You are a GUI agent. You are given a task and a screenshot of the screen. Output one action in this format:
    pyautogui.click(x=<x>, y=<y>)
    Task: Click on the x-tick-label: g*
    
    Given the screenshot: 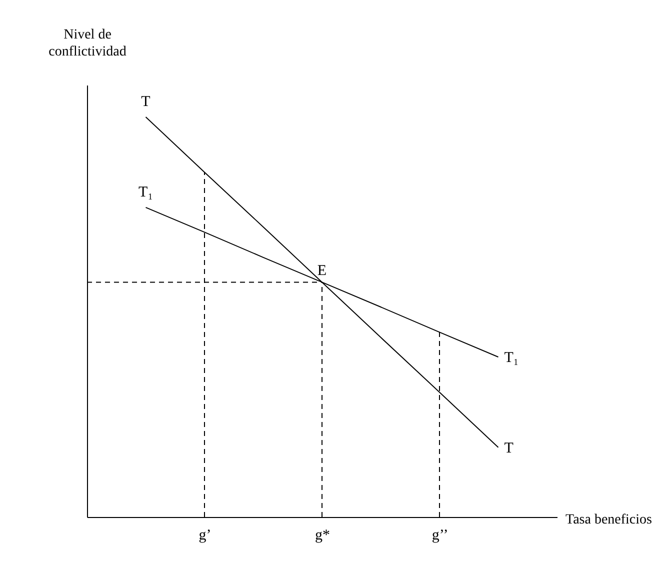 What is the action you would take?
    pyautogui.click(x=322, y=536)
    